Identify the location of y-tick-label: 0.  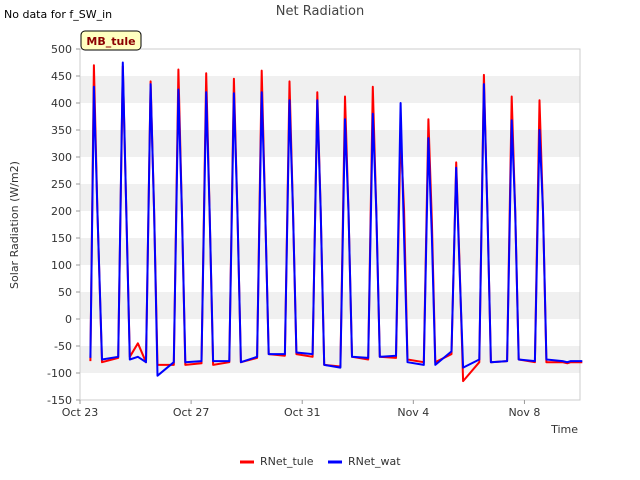
(68, 319).